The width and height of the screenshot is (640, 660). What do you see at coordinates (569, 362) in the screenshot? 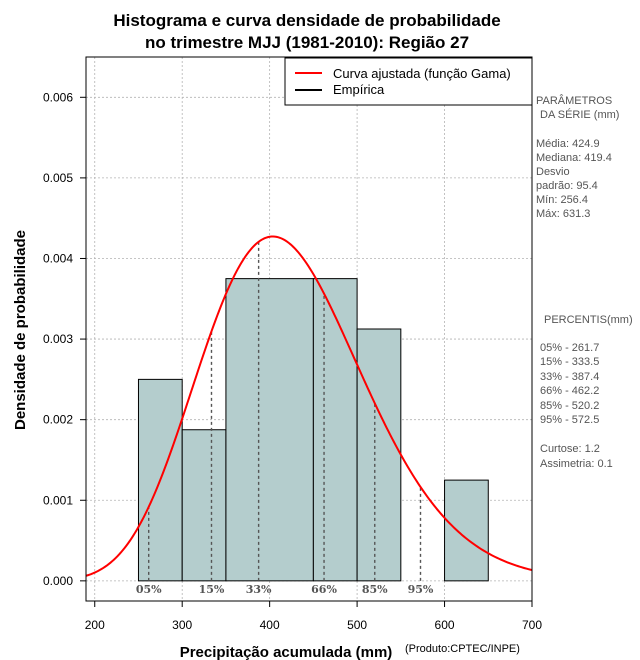
I see `percentil-15: 15% - 333.5` at bounding box center [569, 362].